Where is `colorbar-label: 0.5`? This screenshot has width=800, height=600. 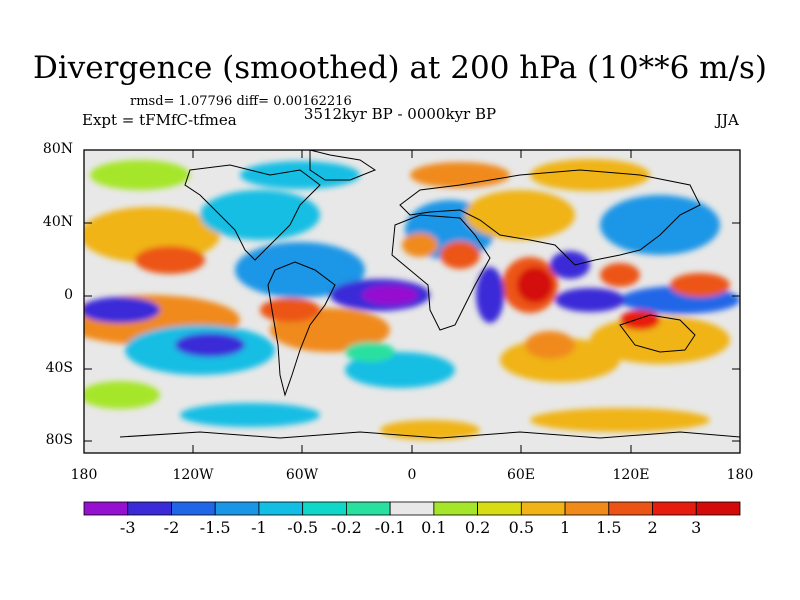 colorbar-label: 0.5 is located at coordinates (521, 527).